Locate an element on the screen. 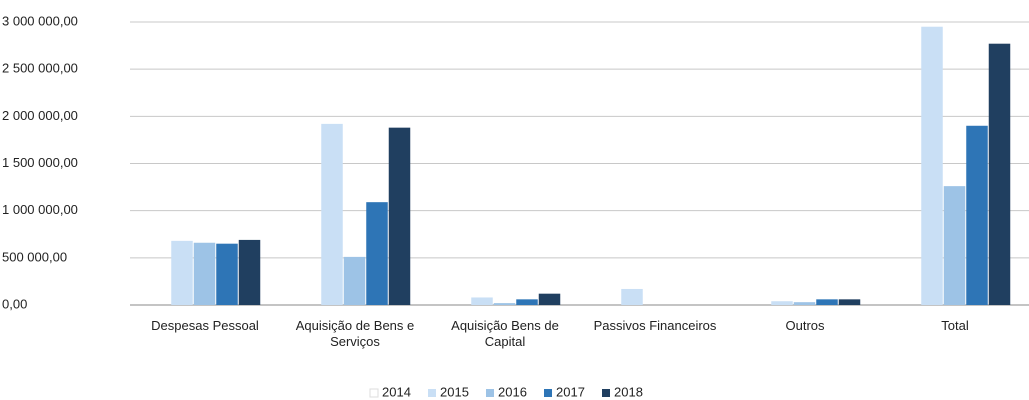 This screenshot has height=400, width=1029. x-tick-label: Total is located at coordinates (955, 325).